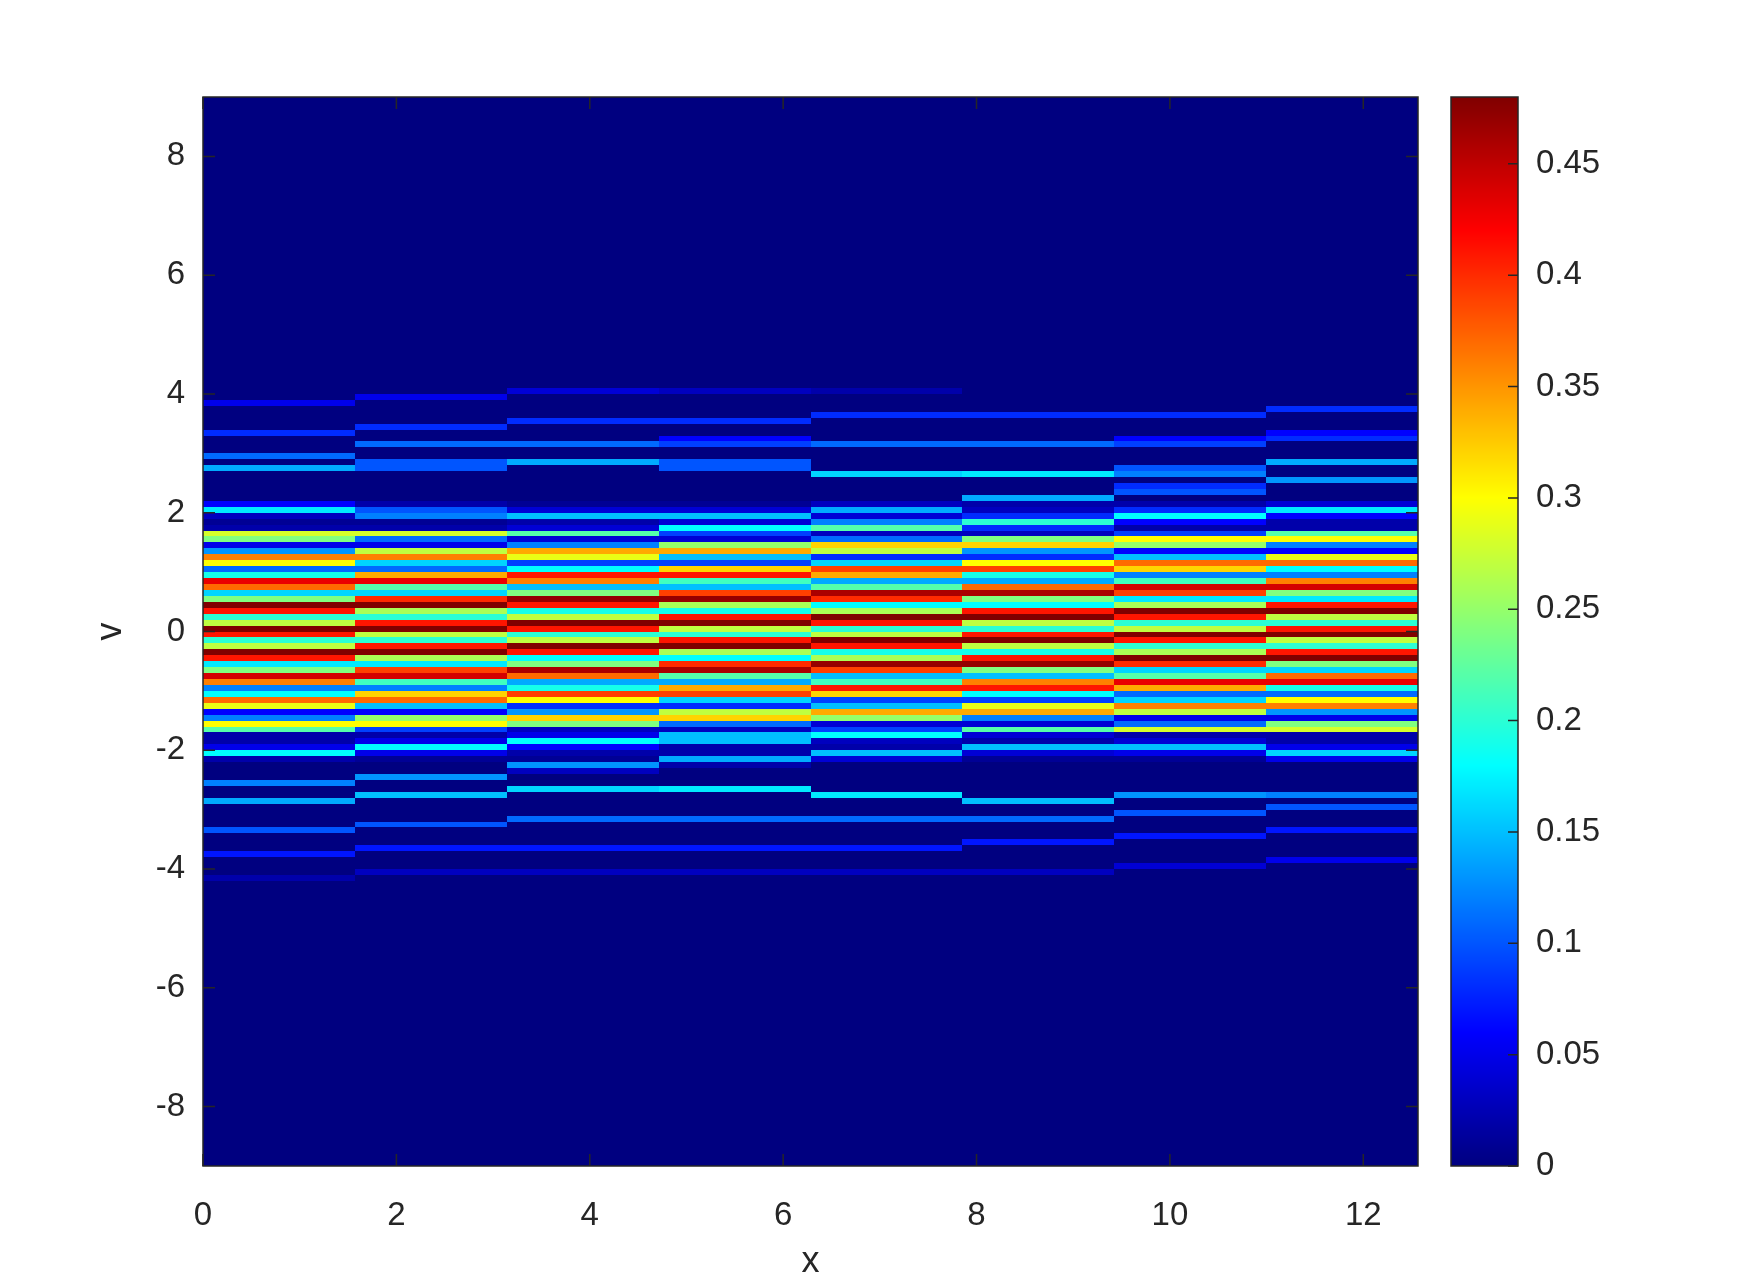 The image size is (1750, 1286). What do you see at coordinates (108, 631) in the screenshot?
I see `y-axis-title: v` at bounding box center [108, 631].